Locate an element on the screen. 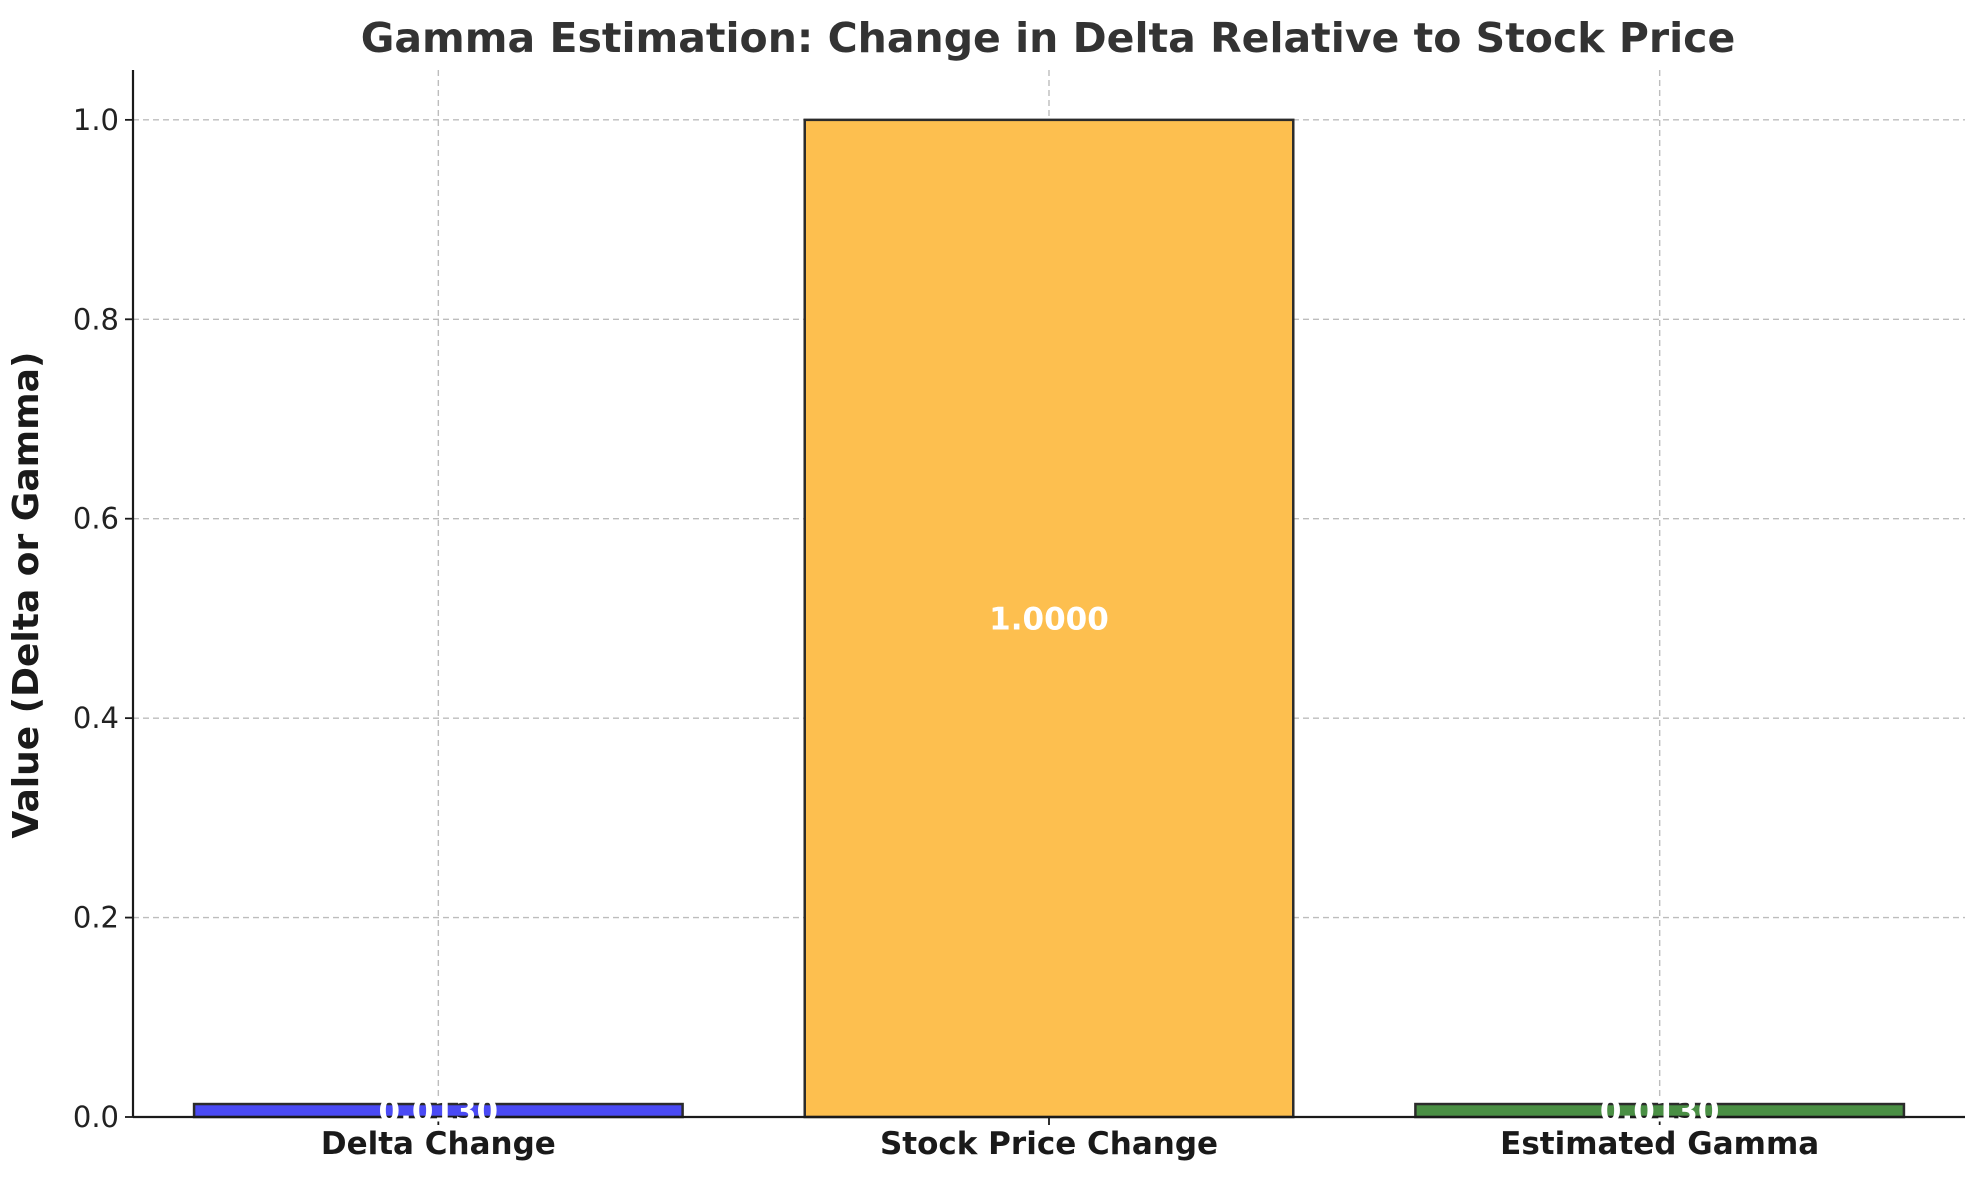 The width and height of the screenshot is (1980, 1180). y-tick-label: 0.8 is located at coordinates (96, 319).